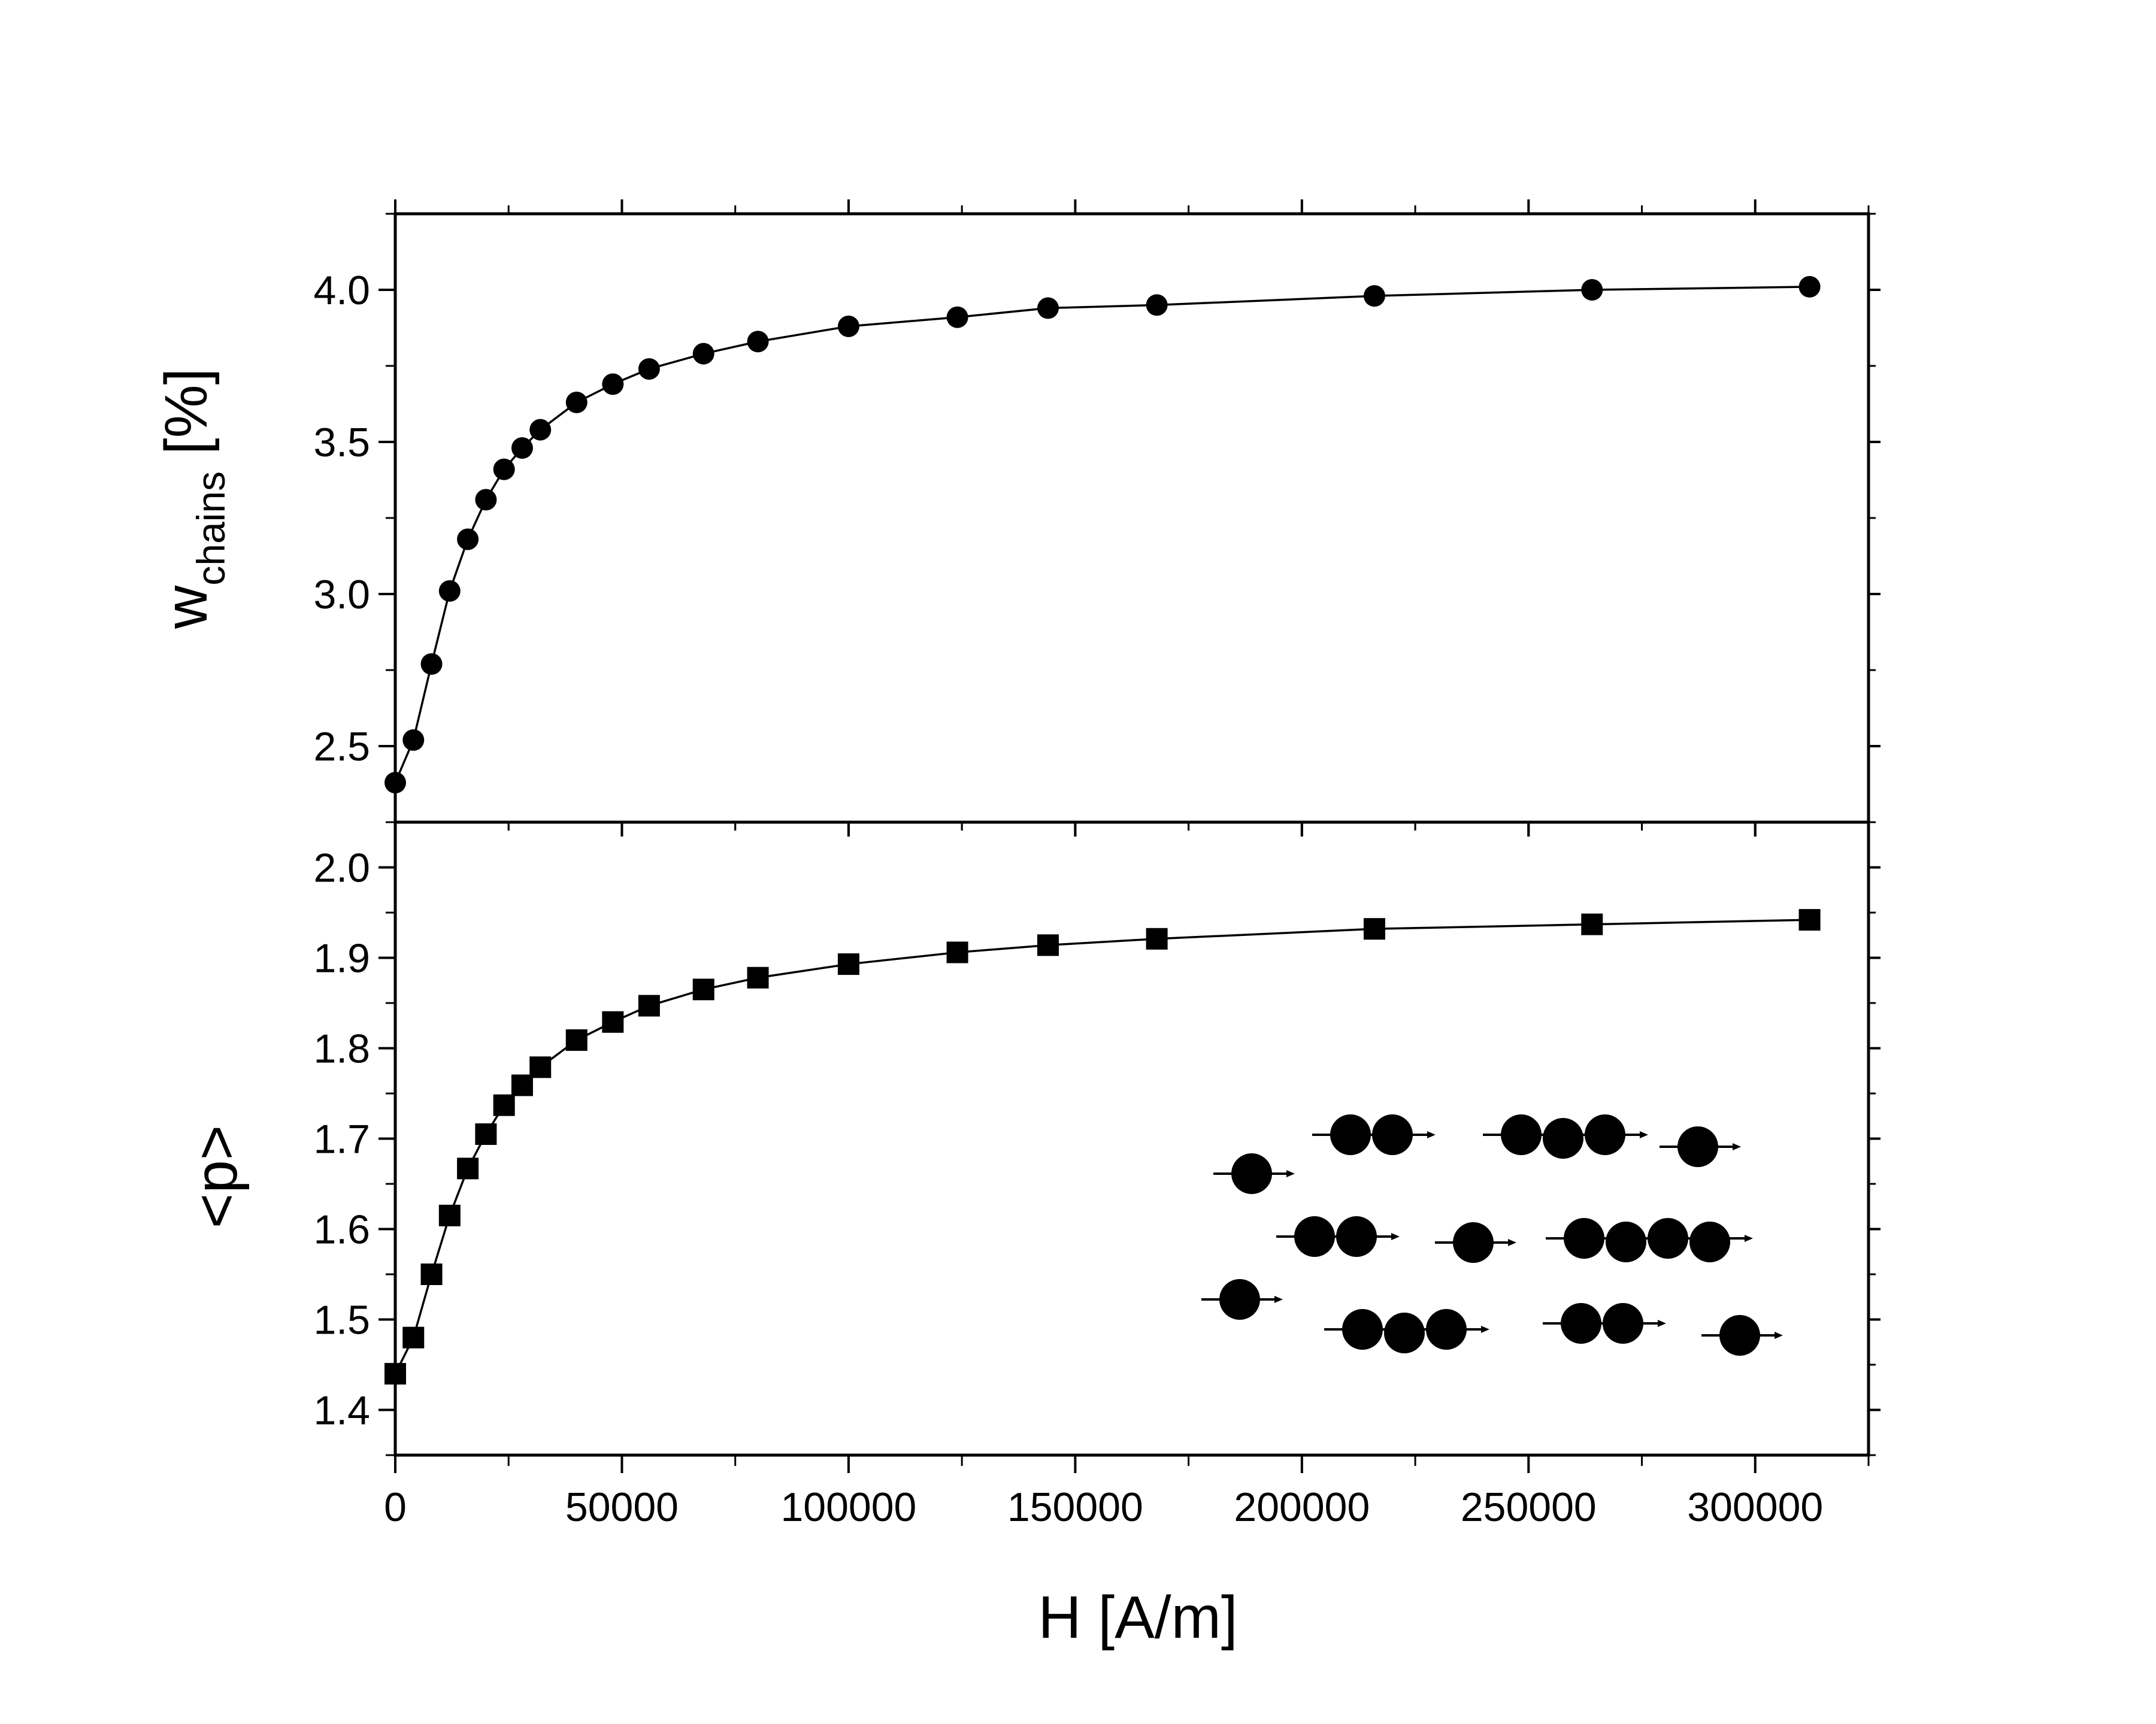 The height and width of the screenshot is (1724, 2156). What do you see at coordinates (342, 1411) in the screenshot?
I see `bottom-ytick-label: 1.4` at bounding box center [342, 1411].